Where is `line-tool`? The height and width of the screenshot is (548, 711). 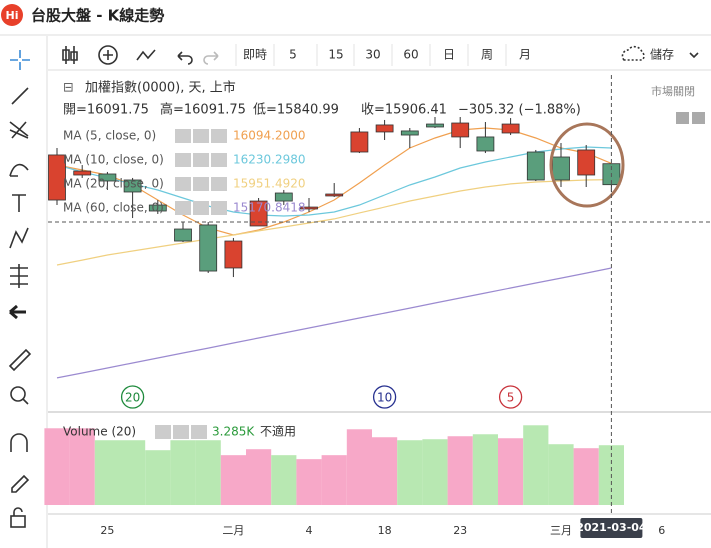
line-tool is located at coordinates (20, 96).